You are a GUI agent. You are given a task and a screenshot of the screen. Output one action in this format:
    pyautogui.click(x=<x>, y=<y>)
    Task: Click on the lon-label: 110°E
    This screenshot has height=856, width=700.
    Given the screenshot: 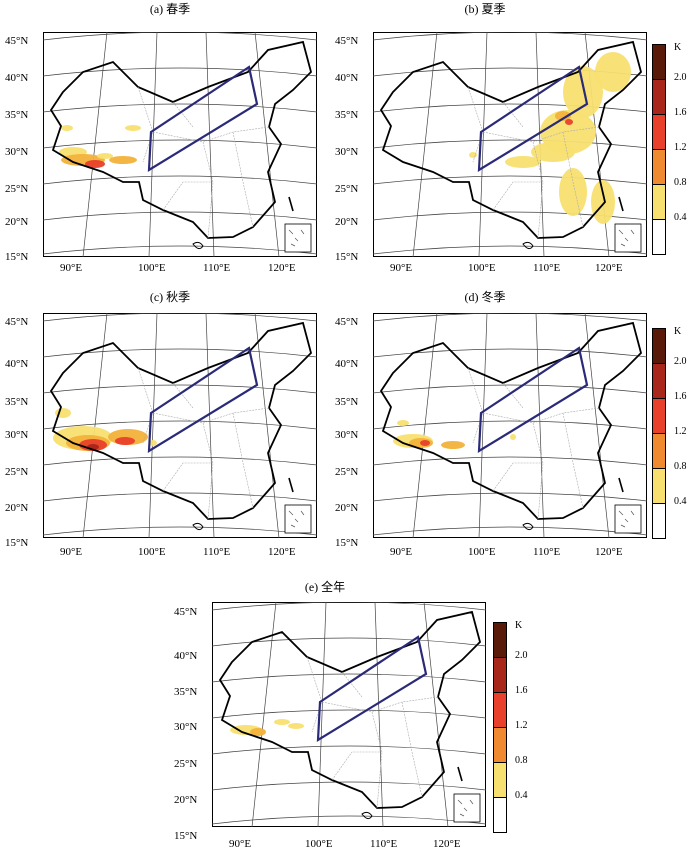 What is the action you would take?
    pyautogui.click(x=547, y=552)
    